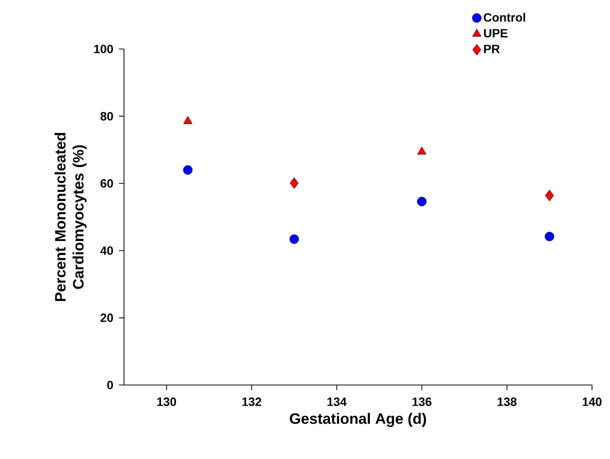 Image resolution: width=610 pixels, height=459 pixels. Describe the element at coordinates (252, 402) in the screenshot. I see `x-tick-label: 132` at that location.